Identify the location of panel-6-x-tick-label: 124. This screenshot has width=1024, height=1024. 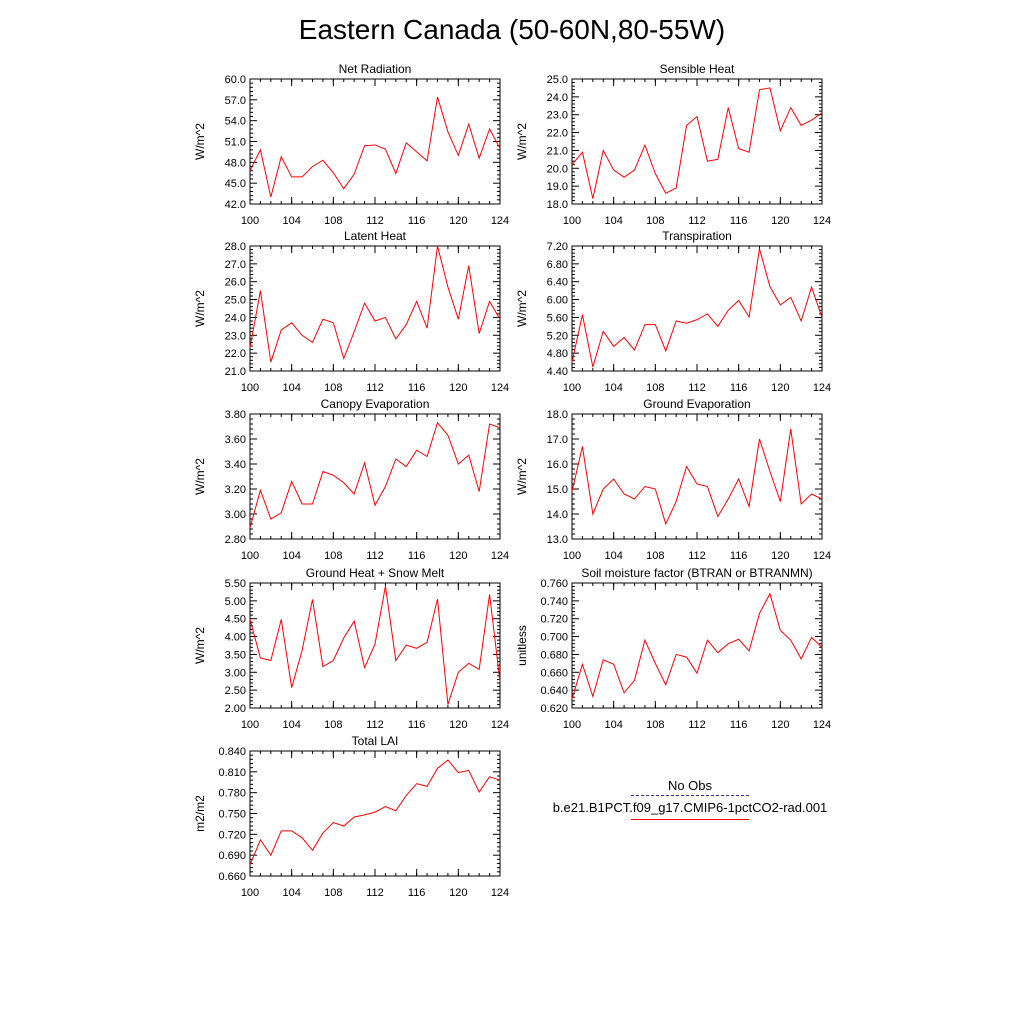
(822, 556).